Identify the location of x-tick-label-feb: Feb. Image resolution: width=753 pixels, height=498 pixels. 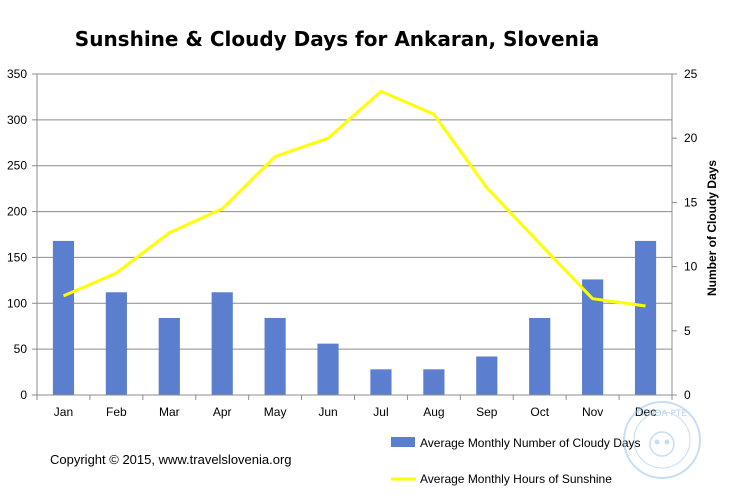
(116, 412).